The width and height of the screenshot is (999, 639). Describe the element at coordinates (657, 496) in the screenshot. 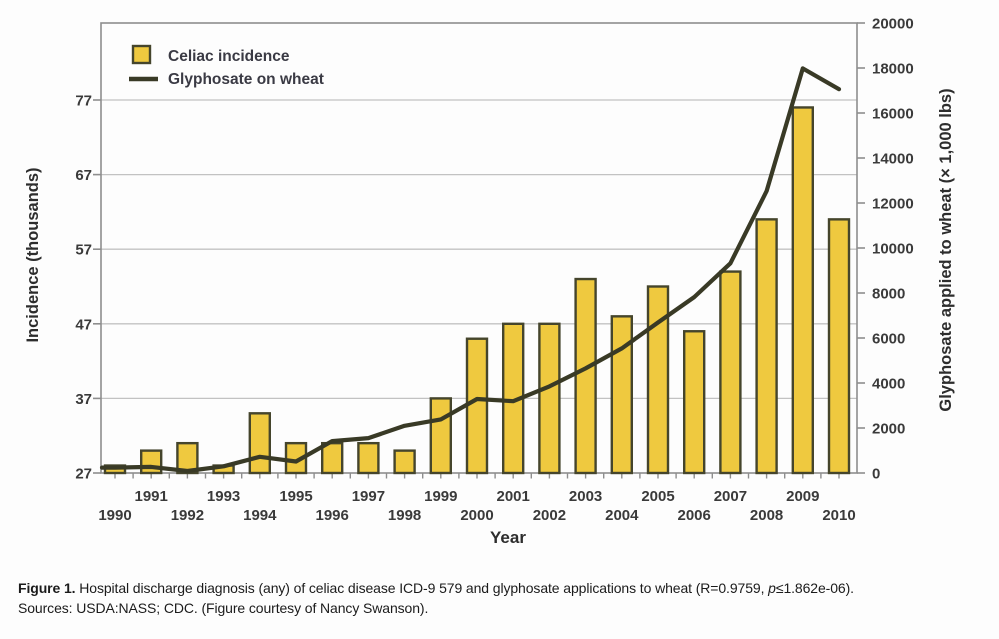

I see `x-tick-label-2005: 2005` at that location.